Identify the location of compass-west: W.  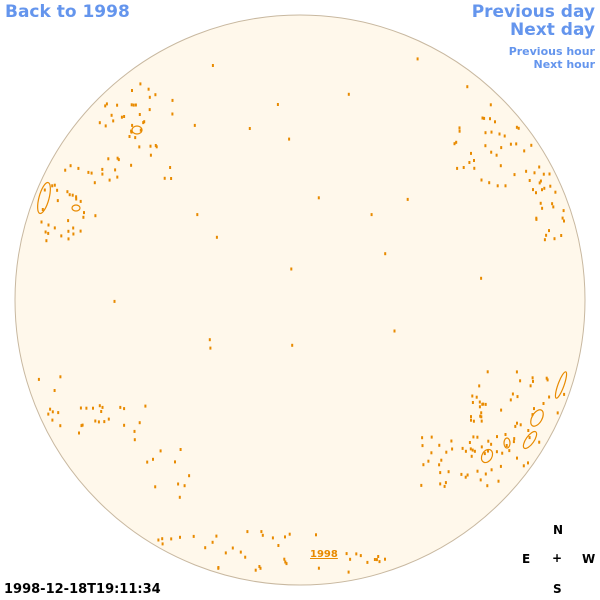
(589, 559).